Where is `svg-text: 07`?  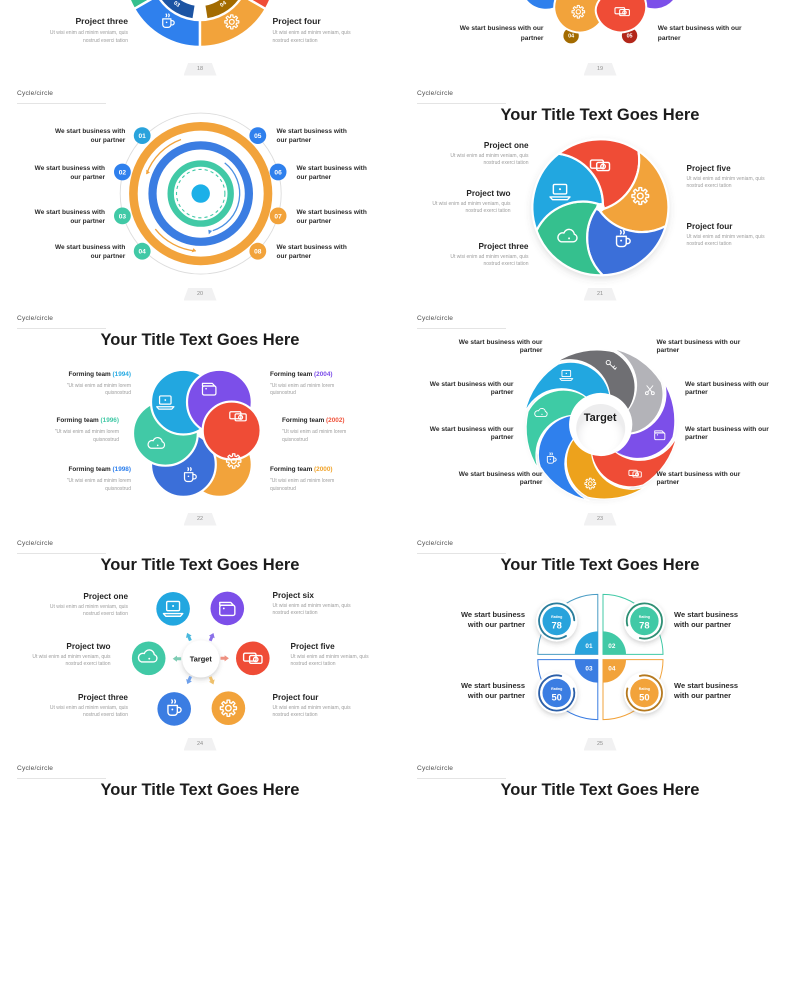
svg-text: 07 is located at coordinates (278, 216).